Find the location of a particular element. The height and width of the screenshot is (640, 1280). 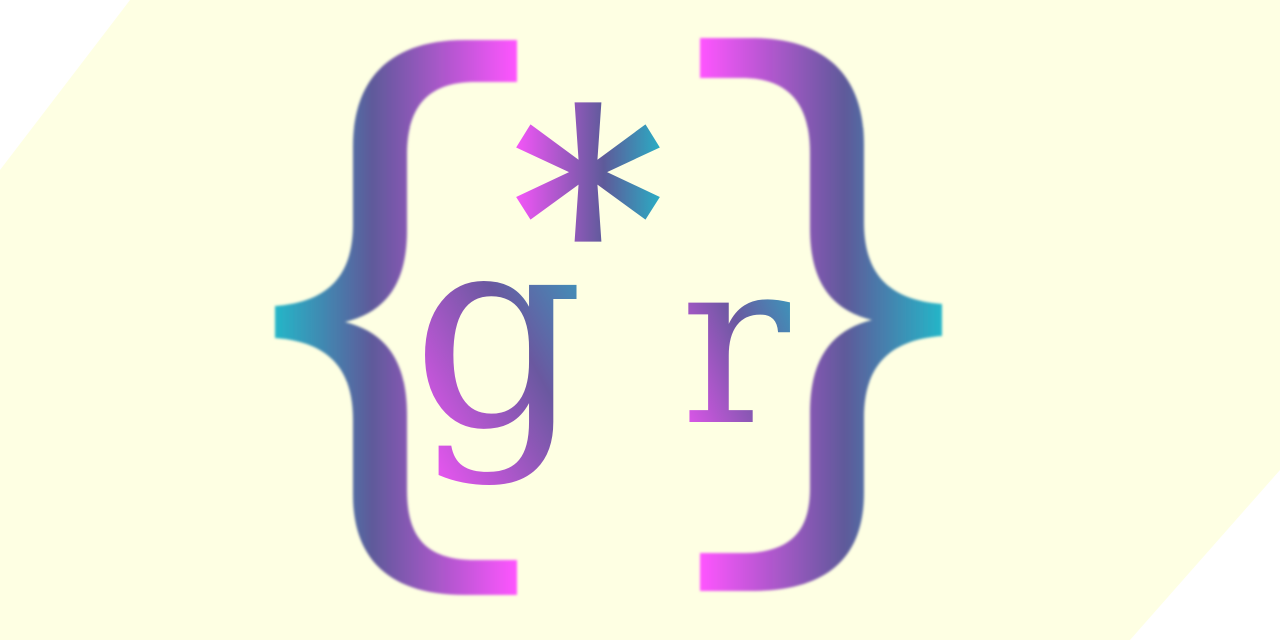

letter-r: r is located at coordinates (735, 343).